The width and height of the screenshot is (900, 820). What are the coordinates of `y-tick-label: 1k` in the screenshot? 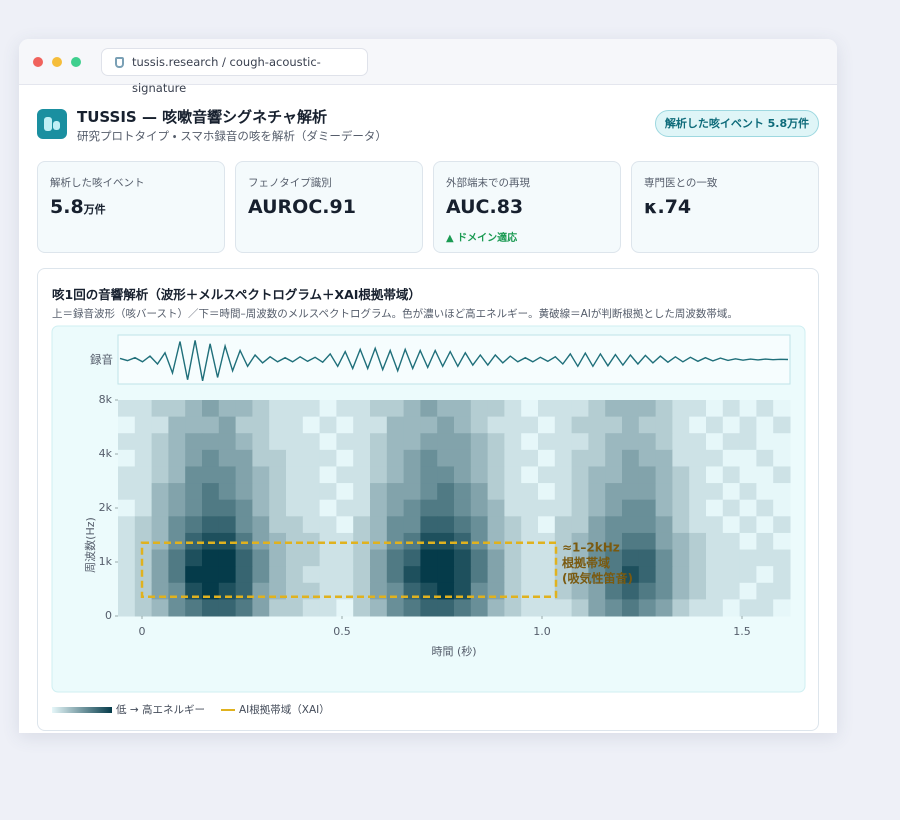 It's located at (106, 561).